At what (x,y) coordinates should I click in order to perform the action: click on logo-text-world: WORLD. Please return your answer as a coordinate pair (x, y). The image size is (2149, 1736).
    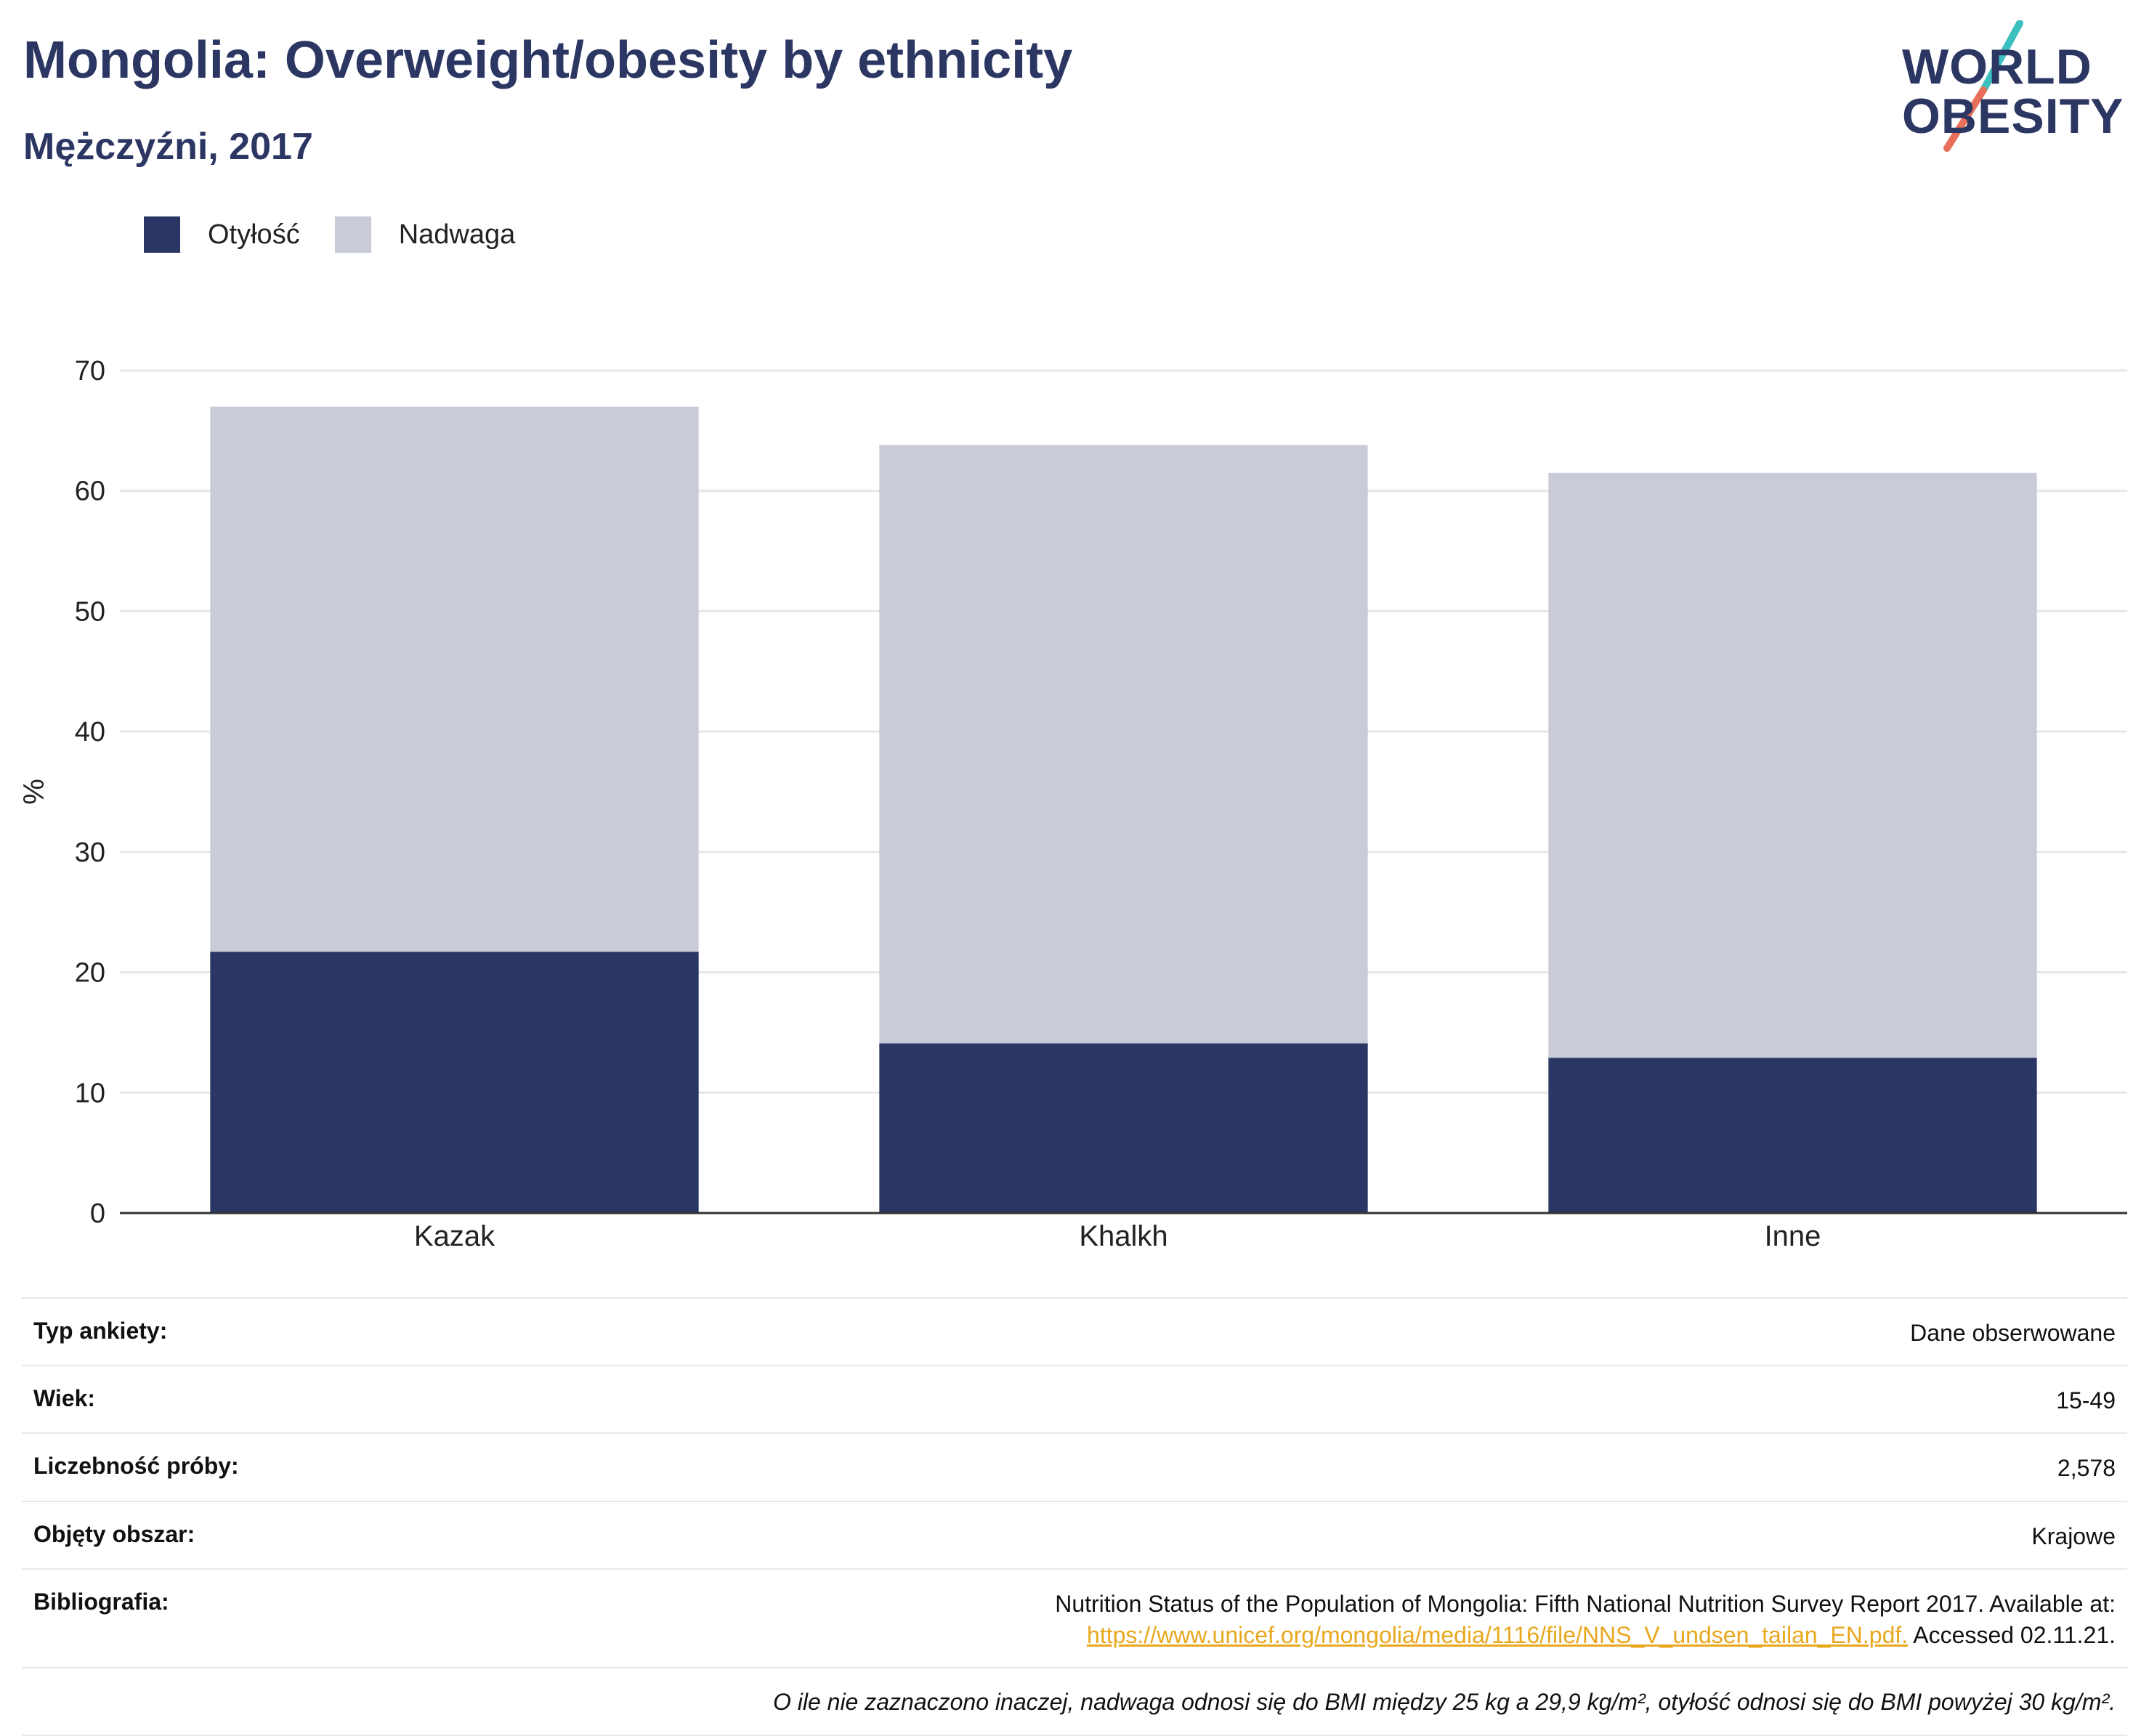
    Looking at the image, I should click on (1997, 66).